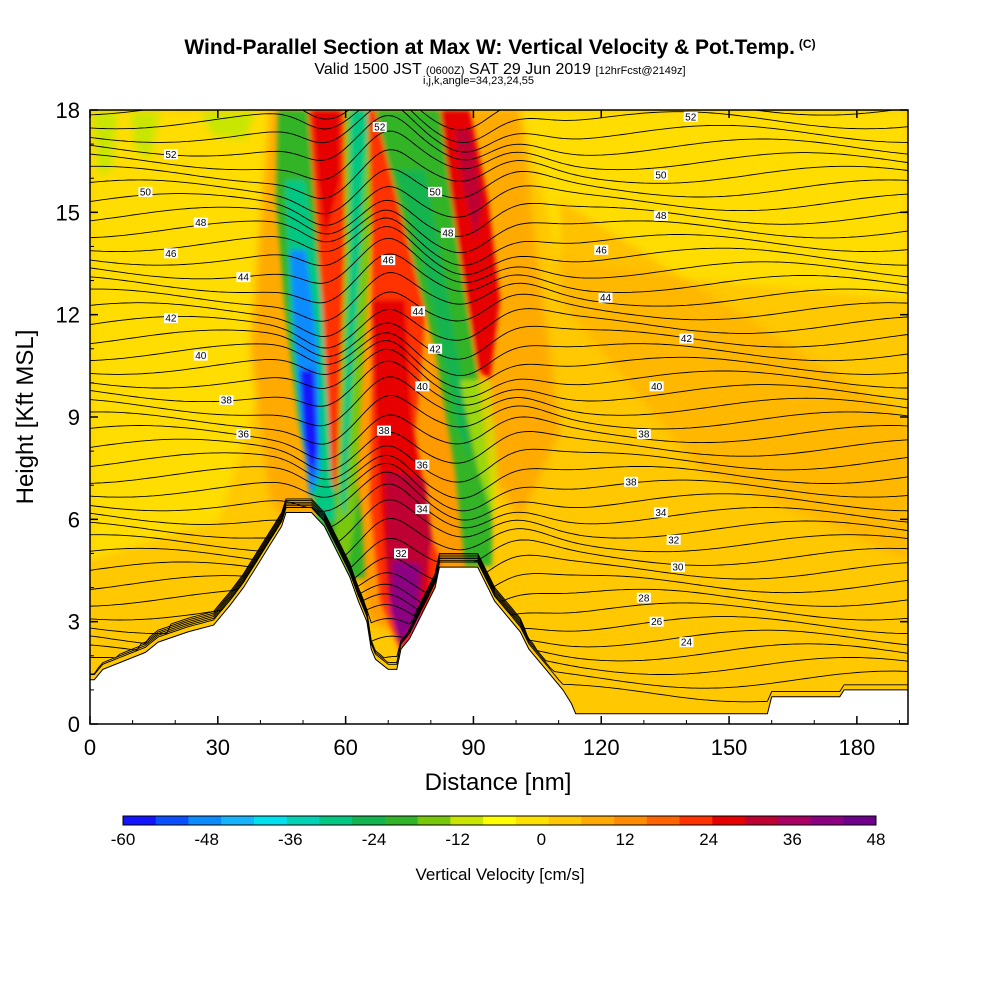 This screenshot has height=1000, width=1000. I want to click on isentrope-label: 44, so click(418, 312).